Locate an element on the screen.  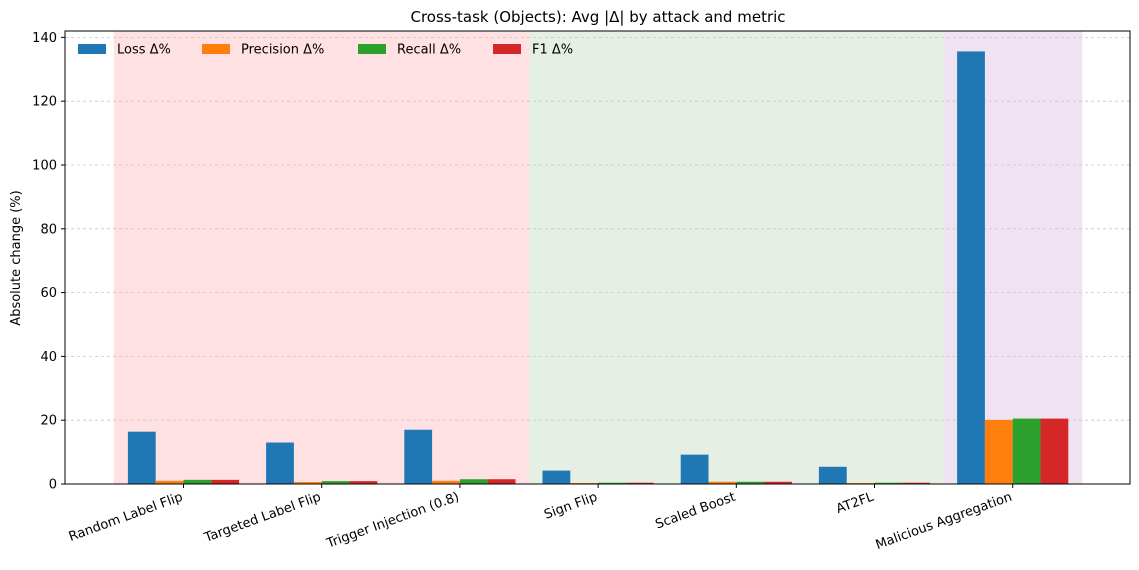
bar-recall--0 is located at coordinates (197, 481).